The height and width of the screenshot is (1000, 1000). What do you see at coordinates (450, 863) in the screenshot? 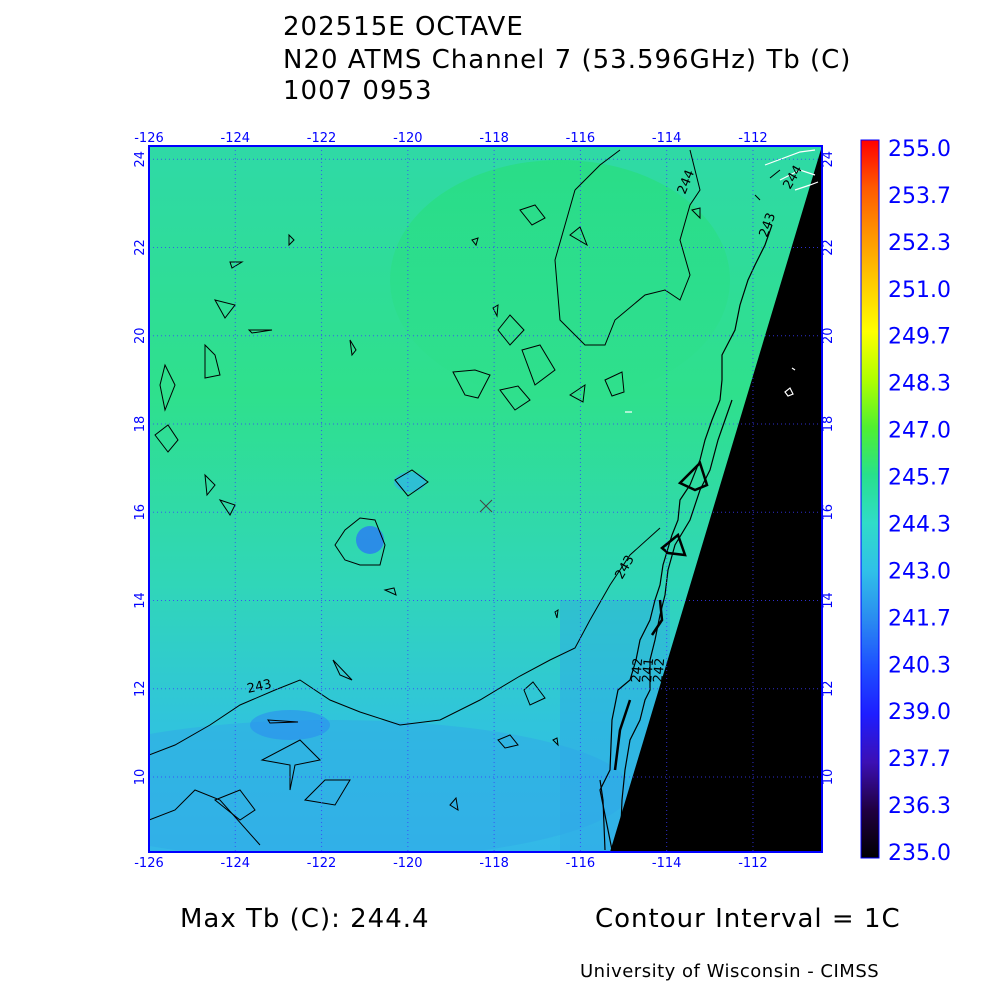
I see `lon-ticks-bottom: -126 -124 -122 -120 -118 -116 -114 -112` at bounding box center [450, 863].